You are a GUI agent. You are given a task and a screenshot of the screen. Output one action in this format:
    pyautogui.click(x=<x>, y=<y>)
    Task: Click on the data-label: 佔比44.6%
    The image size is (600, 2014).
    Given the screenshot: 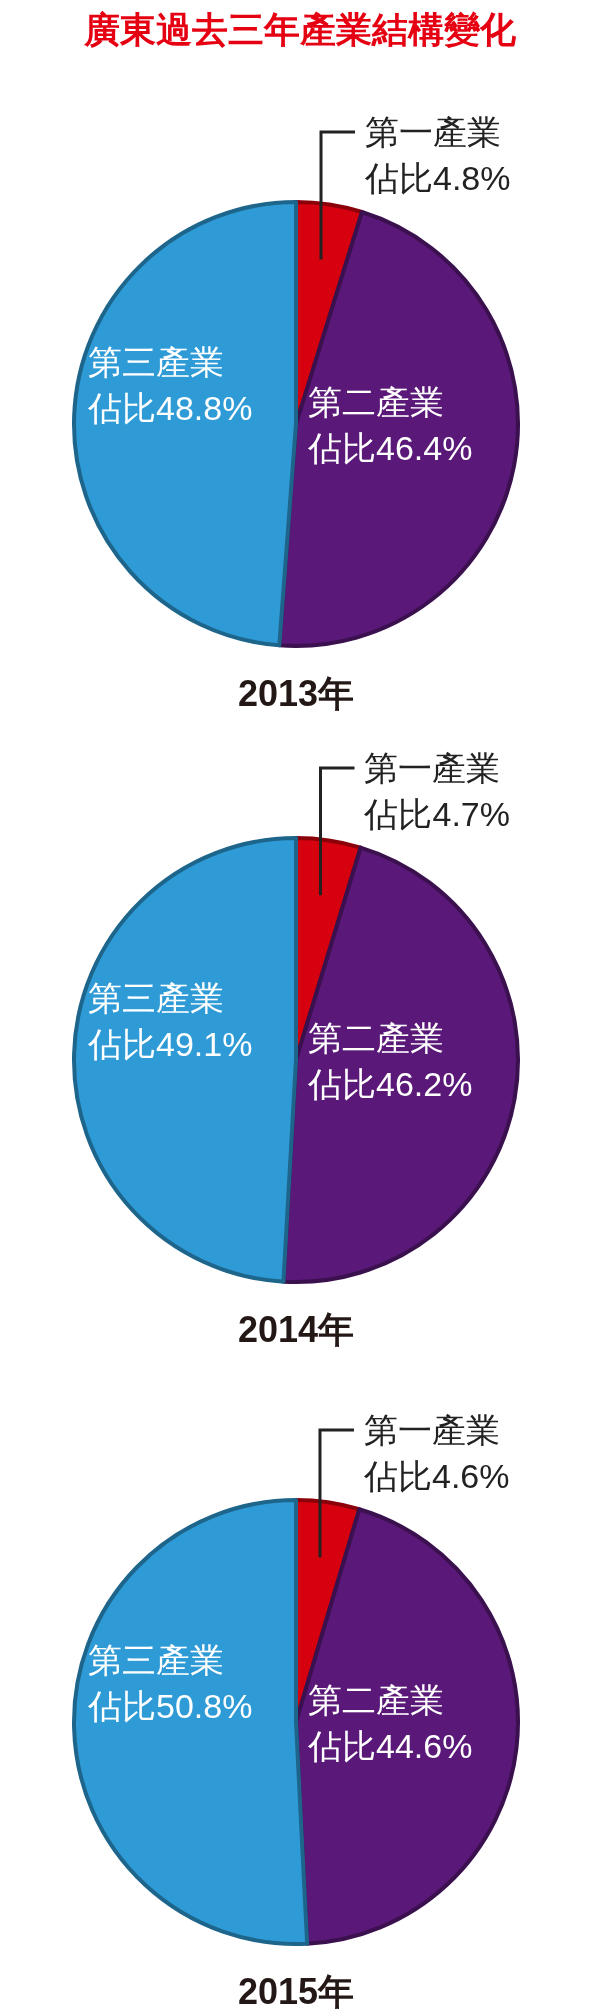 What is the action you would take?
    pyautogui.click(x=390, y=1746)
    